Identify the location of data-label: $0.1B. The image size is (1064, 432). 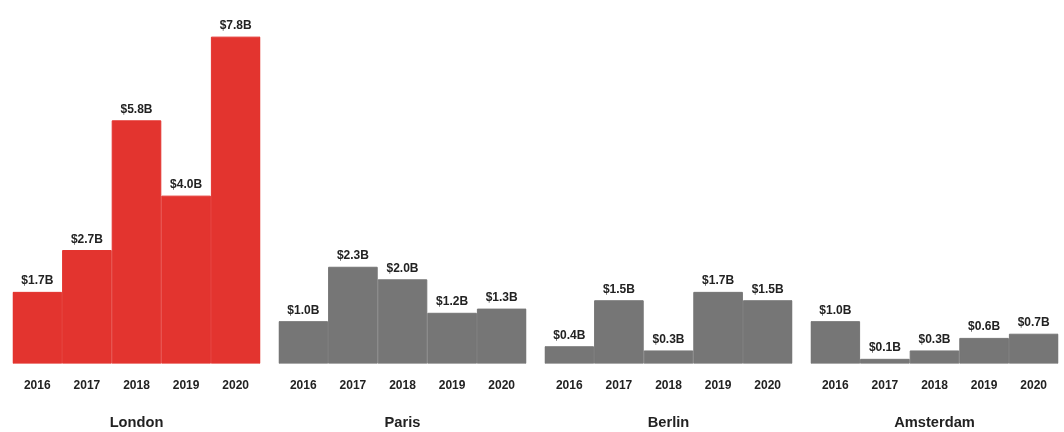
(885, 347).